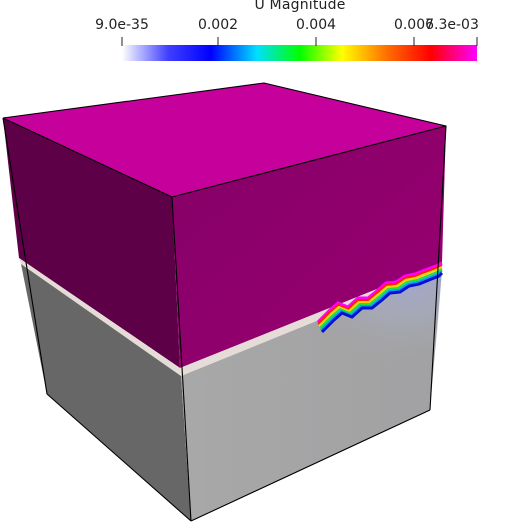 The height and width of the screenshot is (525, 505). I want to click on colorbar-tick-max: 7.3e-03, so click(452, 25).